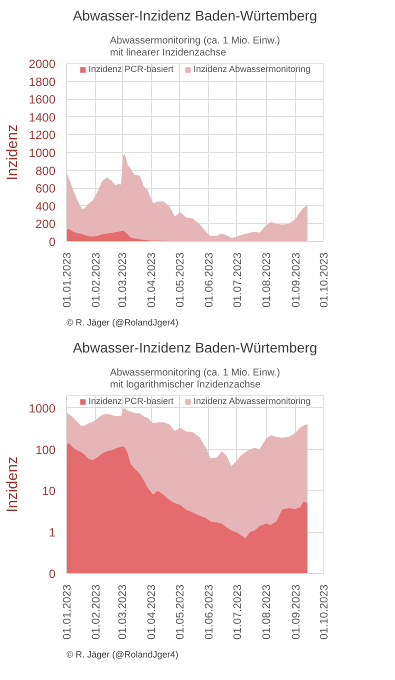 This screenshot has height=680, width=395. What do you see at coordinates (45, 206) in the screenshot?
I see `y-tick-label: 400` at bounding box center [45, 206].